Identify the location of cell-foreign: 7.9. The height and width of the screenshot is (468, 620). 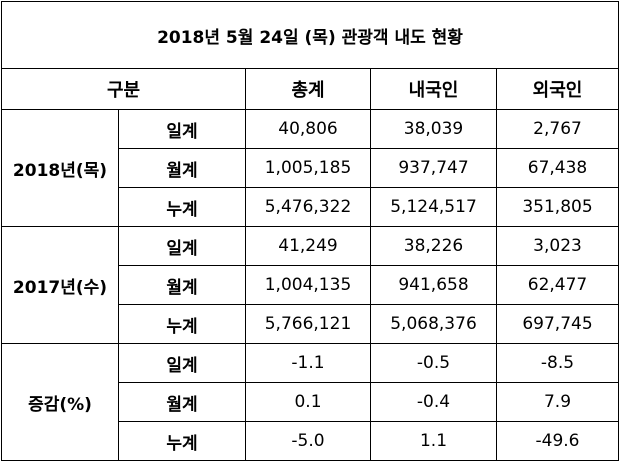
(557, 402).